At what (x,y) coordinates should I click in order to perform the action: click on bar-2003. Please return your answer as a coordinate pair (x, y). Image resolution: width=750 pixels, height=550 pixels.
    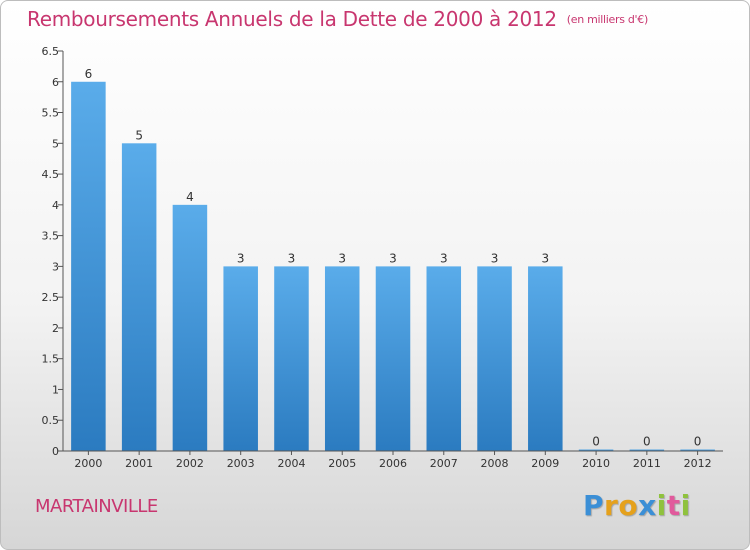
    Looking at the image, I should click on (240, 358).